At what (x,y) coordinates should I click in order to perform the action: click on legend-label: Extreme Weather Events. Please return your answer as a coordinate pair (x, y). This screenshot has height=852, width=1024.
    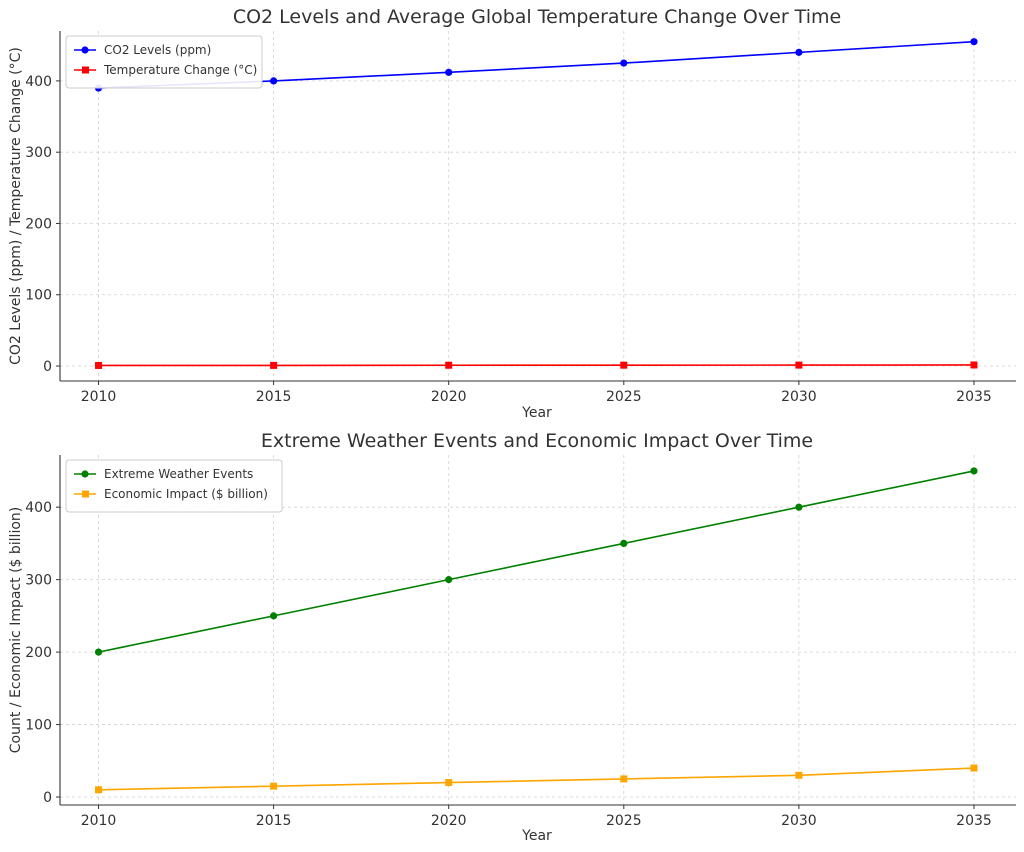
    Looking at the image, I should click on (178, 474).